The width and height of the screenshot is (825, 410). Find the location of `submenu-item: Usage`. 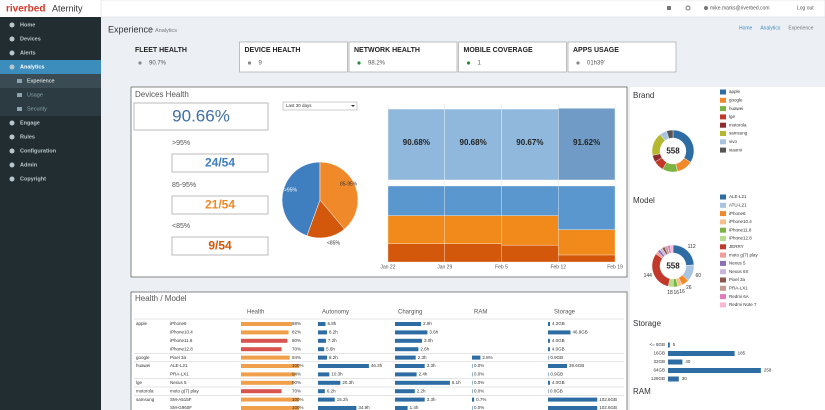

submenu-item: Usage is located at coordinates (35, 95).